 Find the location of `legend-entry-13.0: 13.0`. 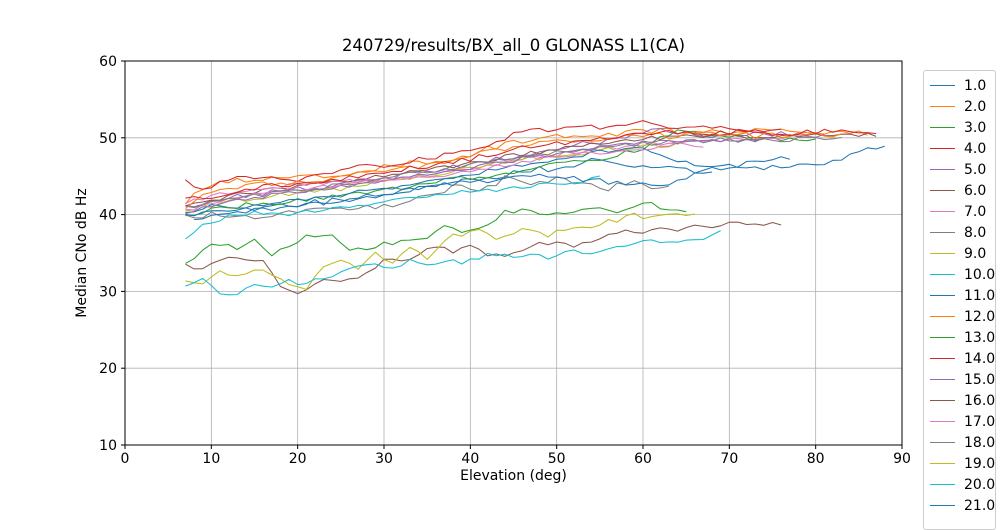

legend-entry-13.0: 13.0 is located at coordinates (962, 337).